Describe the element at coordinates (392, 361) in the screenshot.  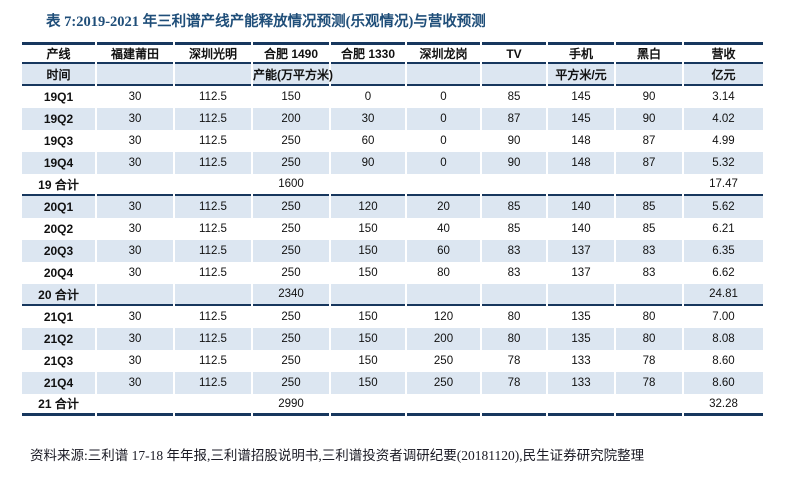
I see `data-row: 21Q3 30 112.5 250 150 250 78 133 78 8.60` at that location.